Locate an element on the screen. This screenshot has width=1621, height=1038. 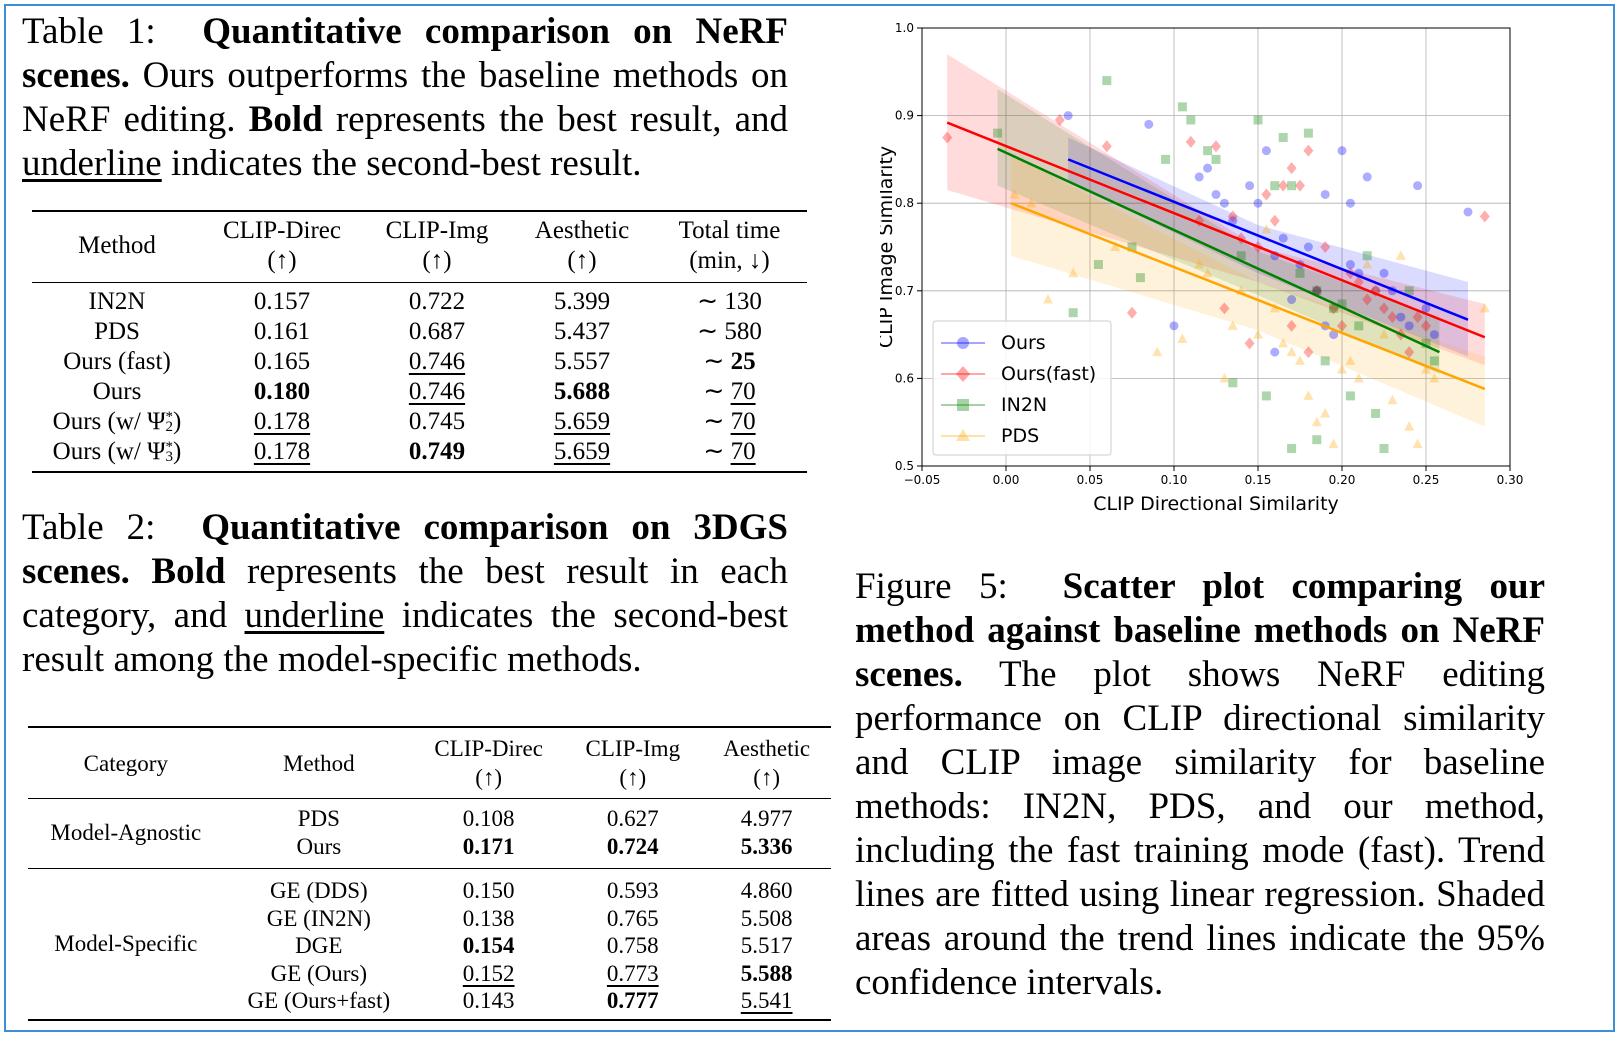
aesthetic-cell: 5.437 is located at coordinates (582, 331).